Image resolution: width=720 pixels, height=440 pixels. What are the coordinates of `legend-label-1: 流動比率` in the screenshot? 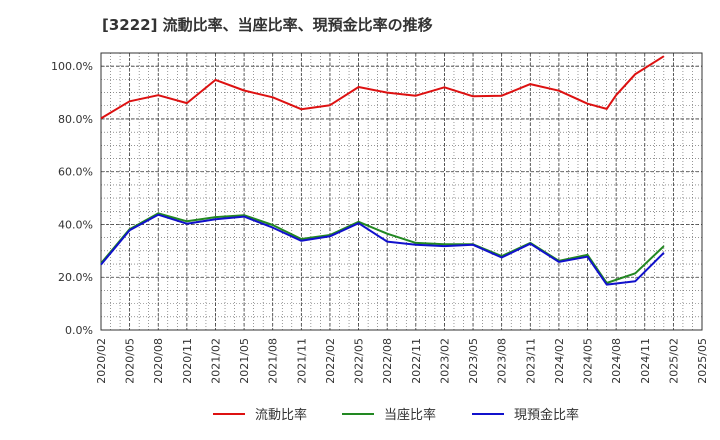 It's located at (281, 415).